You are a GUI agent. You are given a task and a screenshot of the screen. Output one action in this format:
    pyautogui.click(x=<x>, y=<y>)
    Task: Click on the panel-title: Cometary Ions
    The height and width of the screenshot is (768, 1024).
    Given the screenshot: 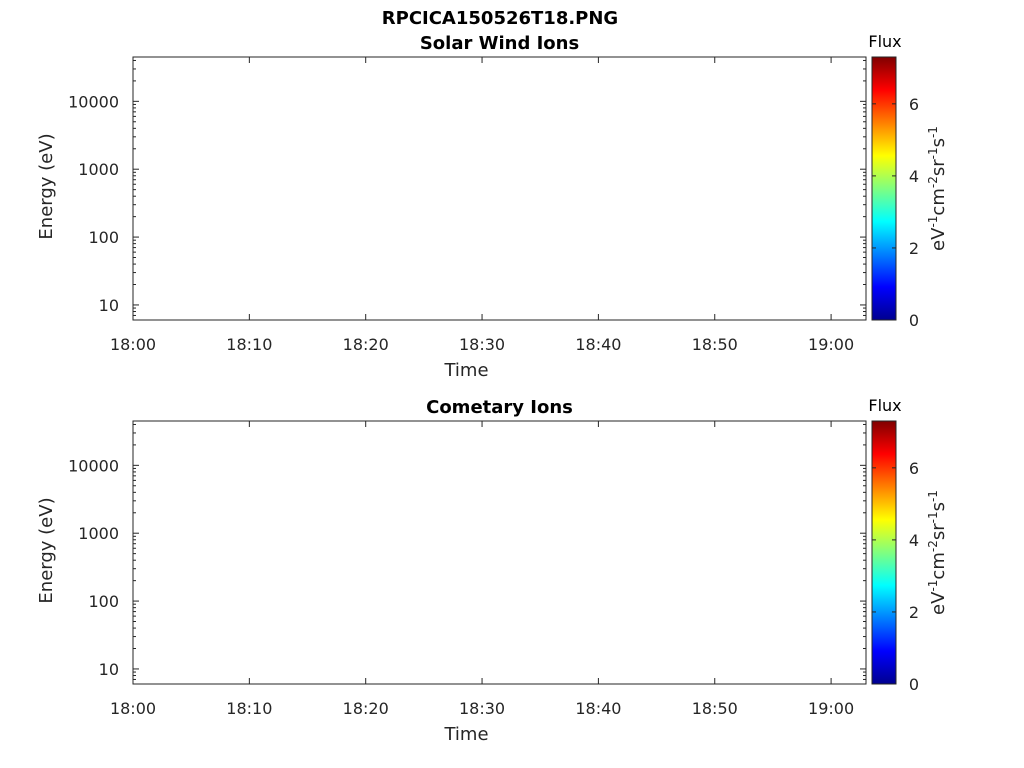 What is the action you would take?
    pyautogui.click(x=499, y=407)
    